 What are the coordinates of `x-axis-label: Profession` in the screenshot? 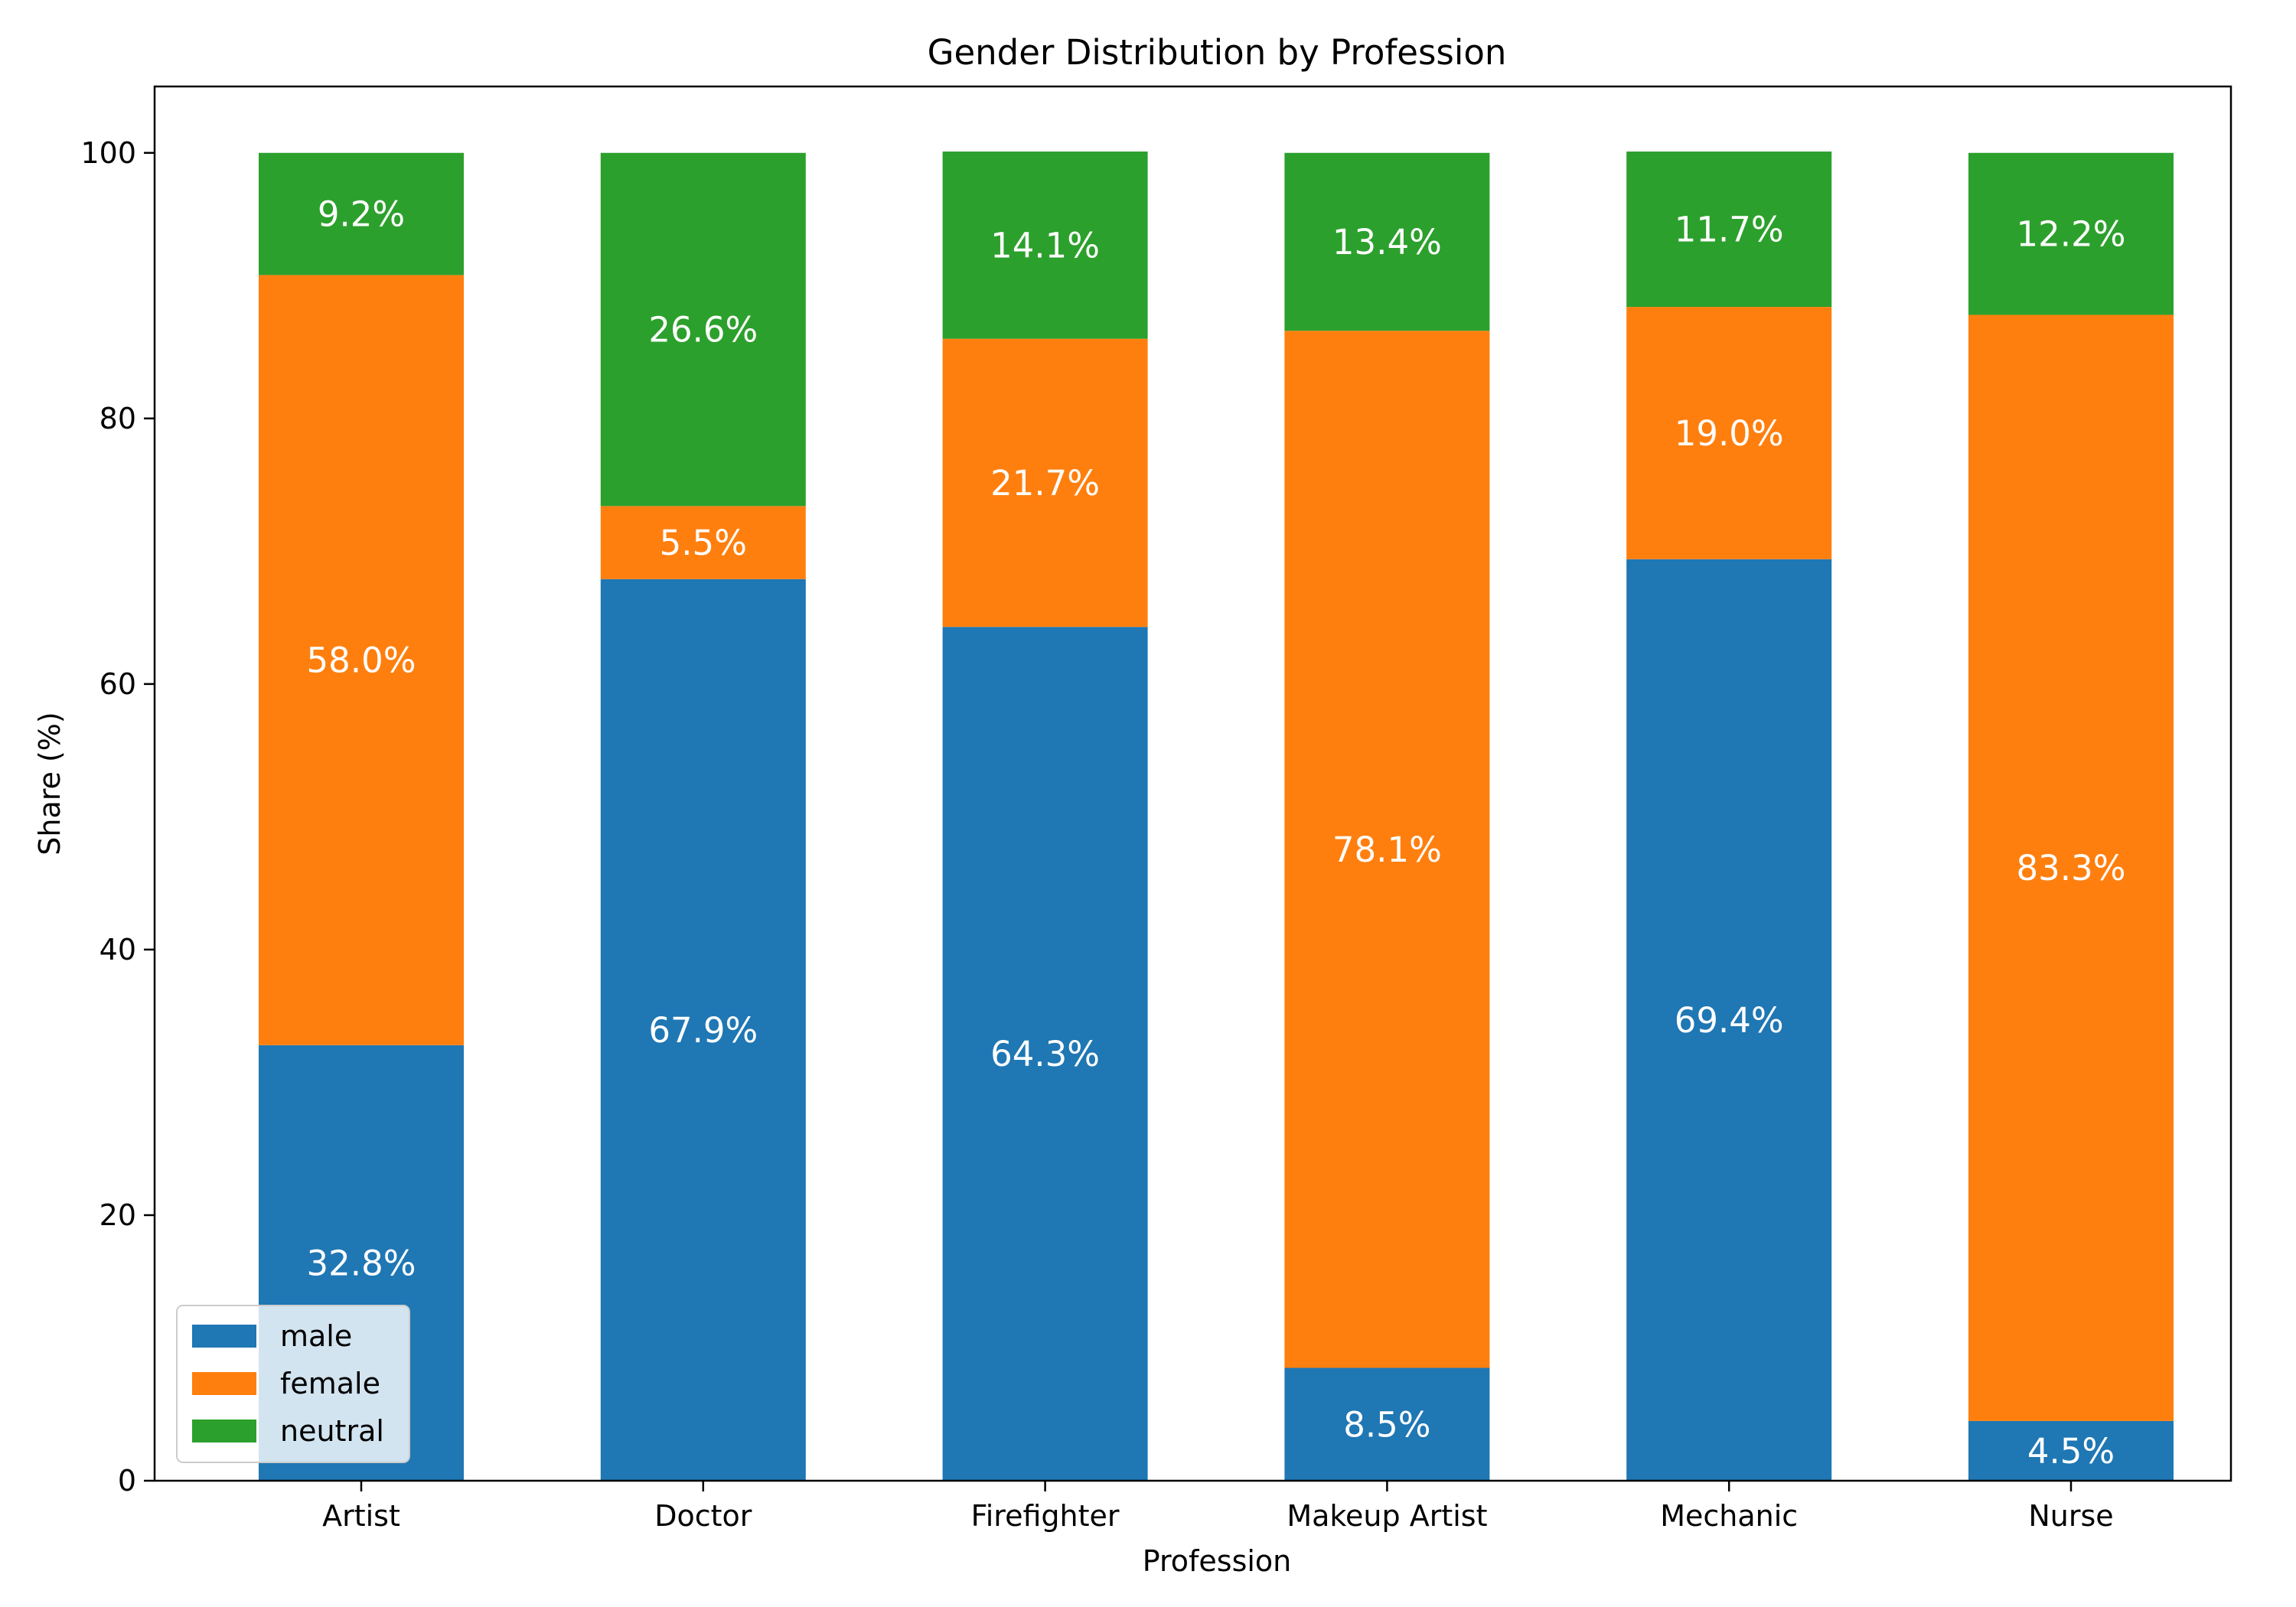 It's located at (1217, 1561).